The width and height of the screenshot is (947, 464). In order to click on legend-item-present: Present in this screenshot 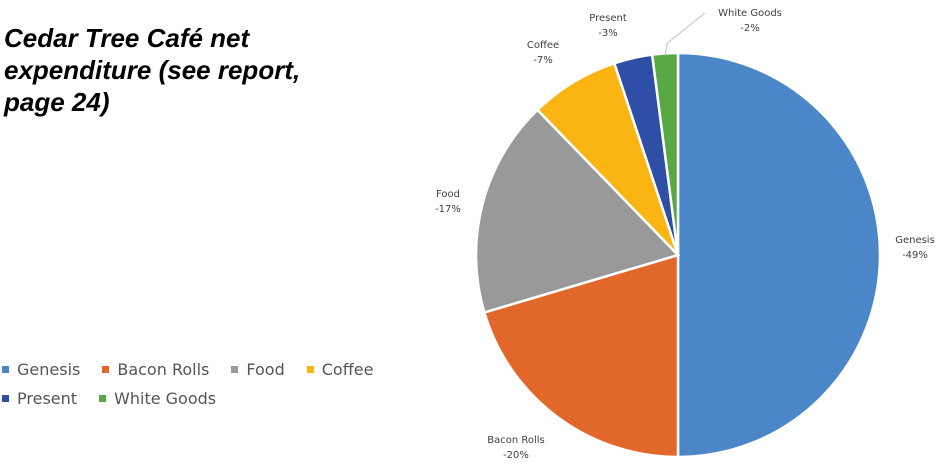, I will do `click(39, 398)`.